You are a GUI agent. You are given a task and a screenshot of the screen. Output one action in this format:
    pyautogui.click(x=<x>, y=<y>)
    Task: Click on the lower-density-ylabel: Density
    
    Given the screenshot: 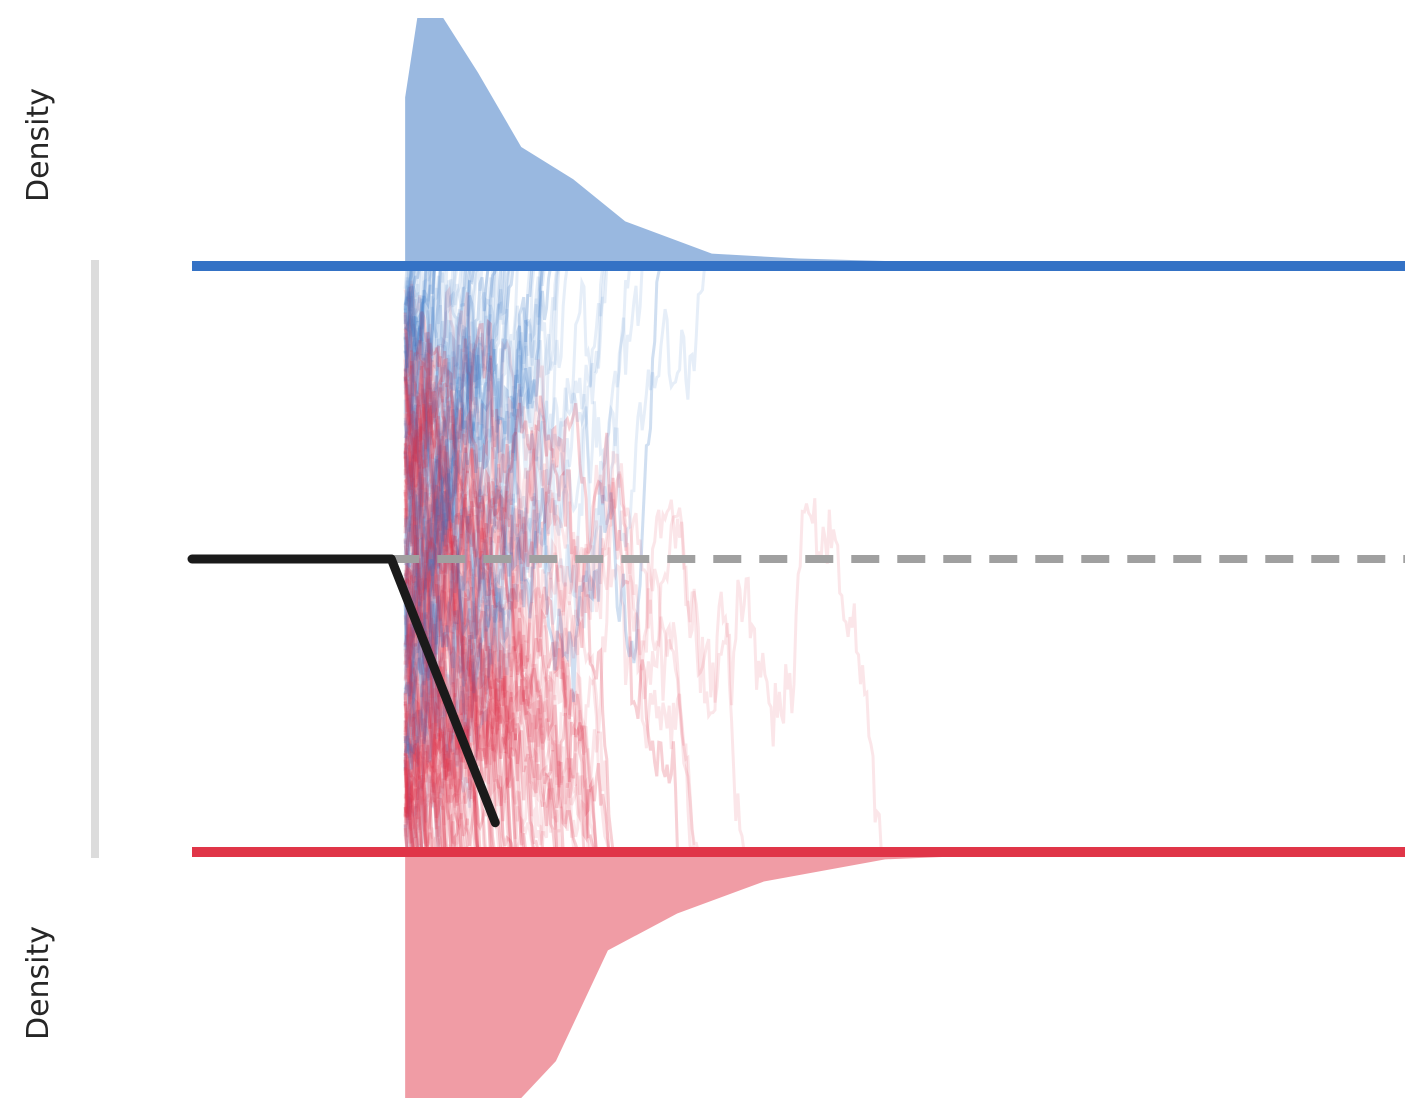 What is the action you would take?
    pyautogui.click(x=38, y=983)
    